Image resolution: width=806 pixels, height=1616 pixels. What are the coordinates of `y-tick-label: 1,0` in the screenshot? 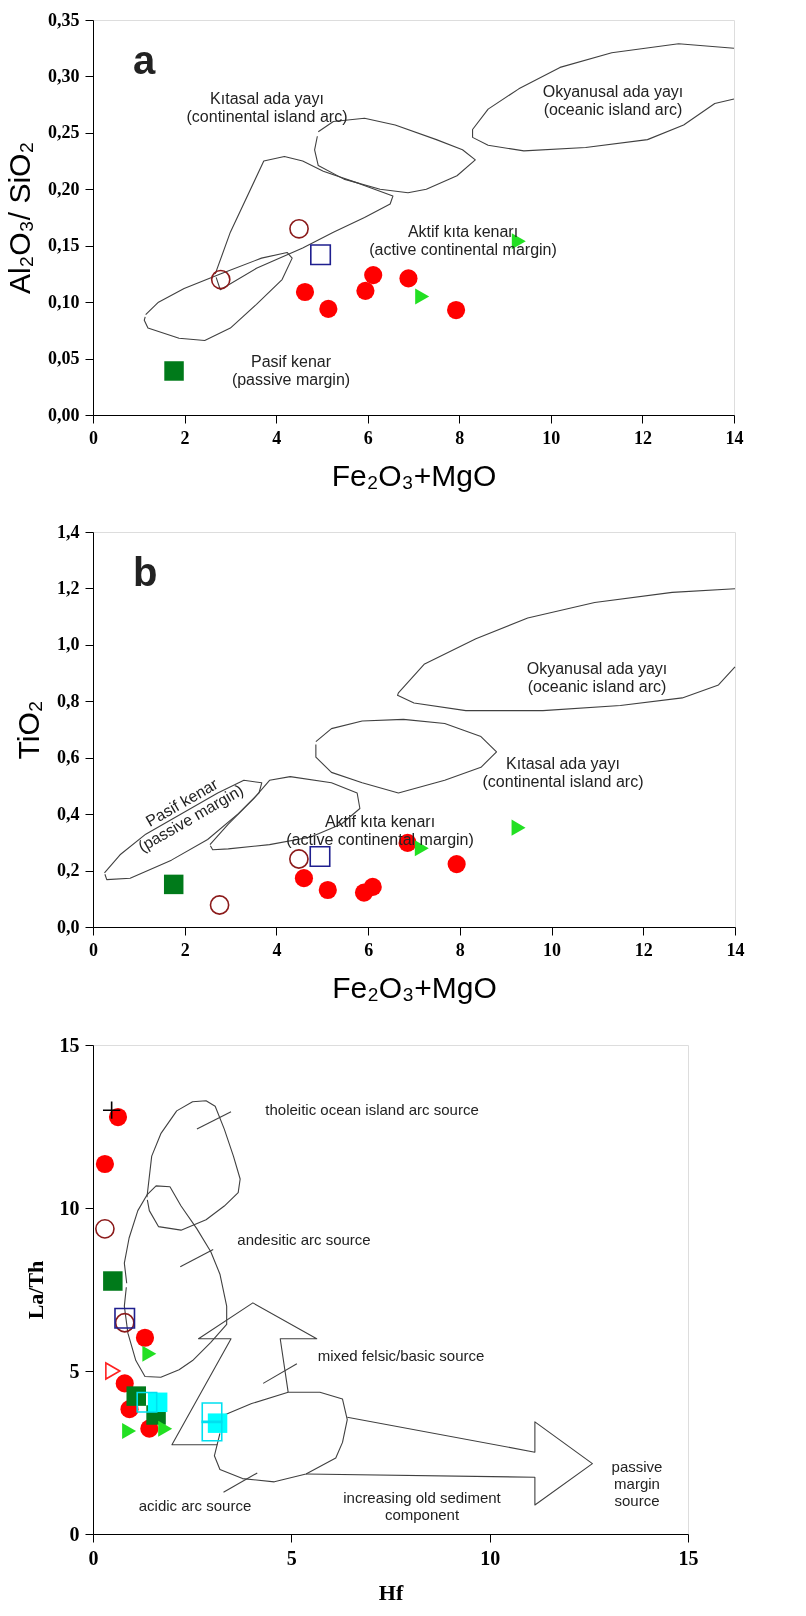 It's located at (68, 644).